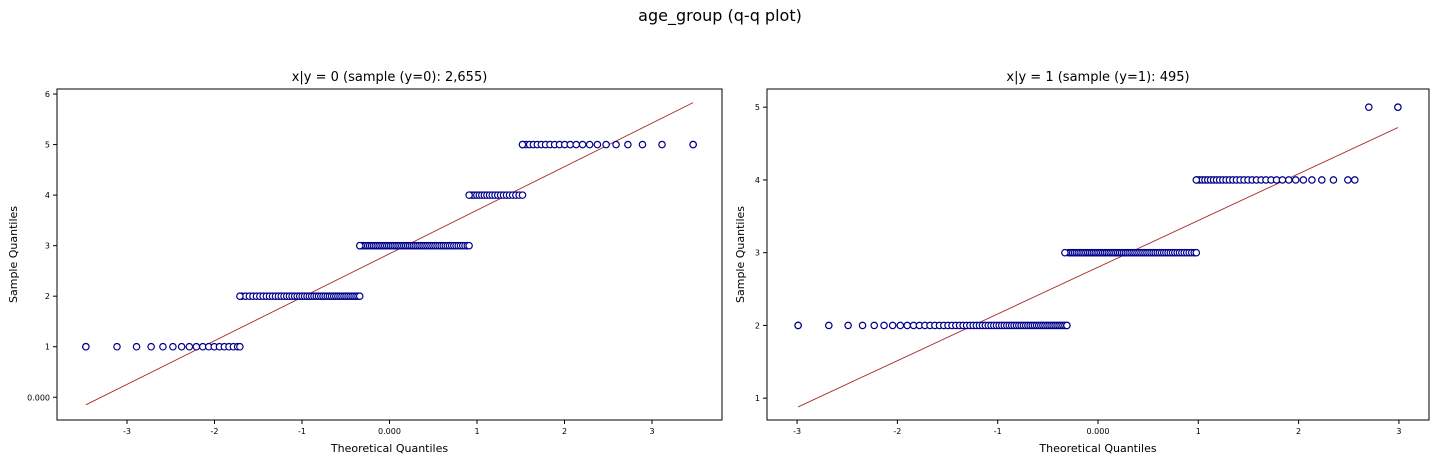 Image resolution: width=1440 pixels, height=464 pixels. What do you see at coordinates (38, 397) in the screenshot?
I see `y-tick-label: 0.000` at bounding box center [38, 397].